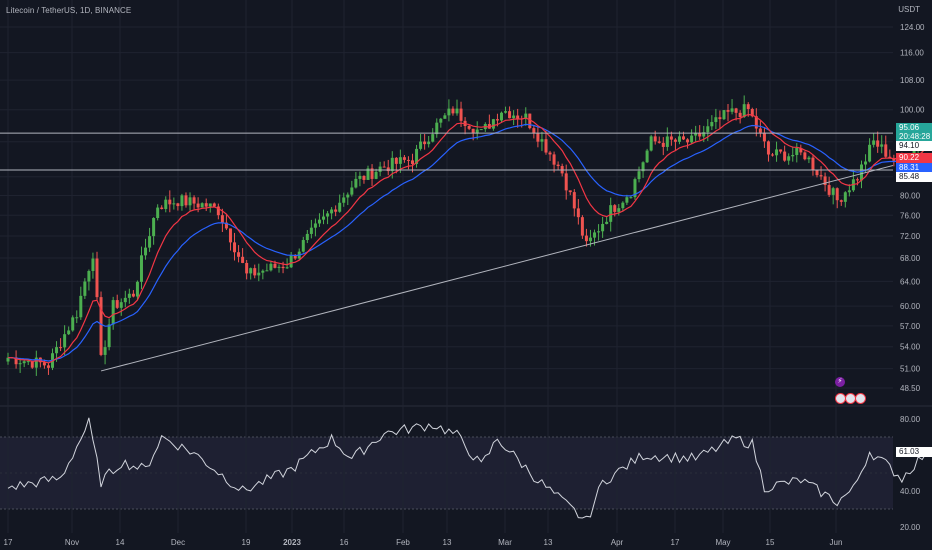 The image size is (932, 550). Describe the element at coordinates (72, 542) in the screenshot. I see `time-tick-label: Nov` at that location.